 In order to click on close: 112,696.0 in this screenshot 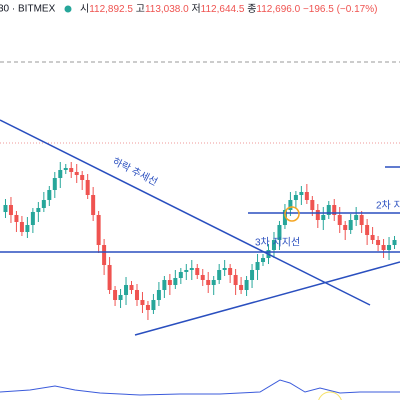, I will do `click(278, 9)`.